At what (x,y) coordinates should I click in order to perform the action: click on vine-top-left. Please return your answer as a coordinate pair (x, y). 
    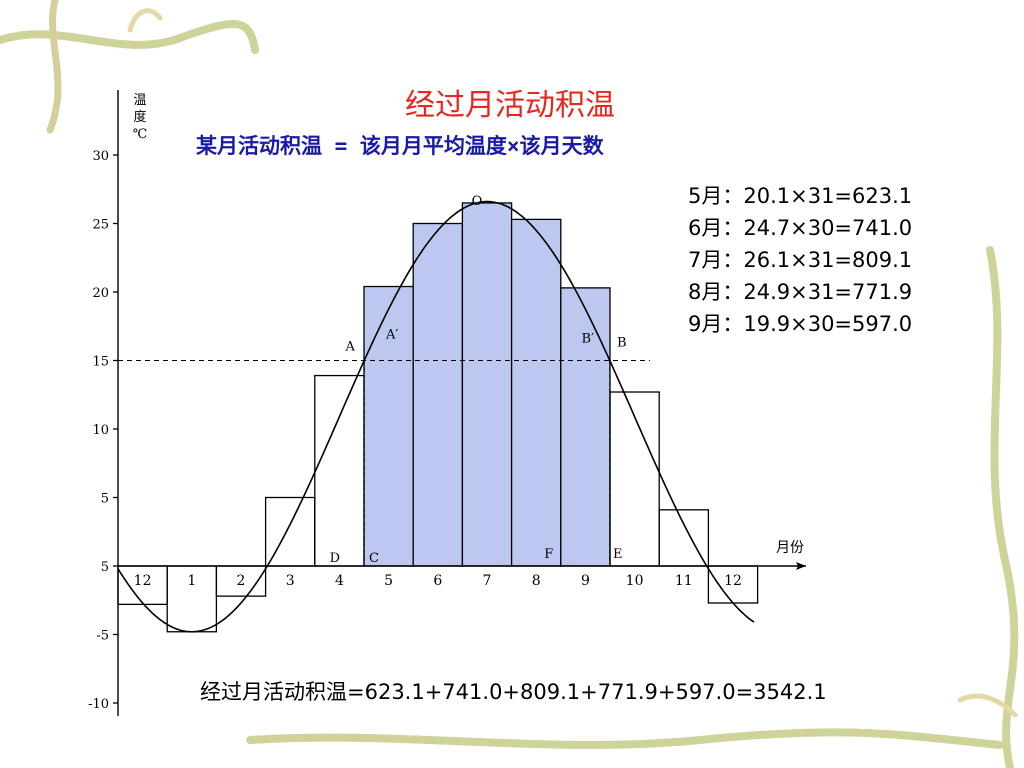
    Looking at the image, I should click on (129, 37).